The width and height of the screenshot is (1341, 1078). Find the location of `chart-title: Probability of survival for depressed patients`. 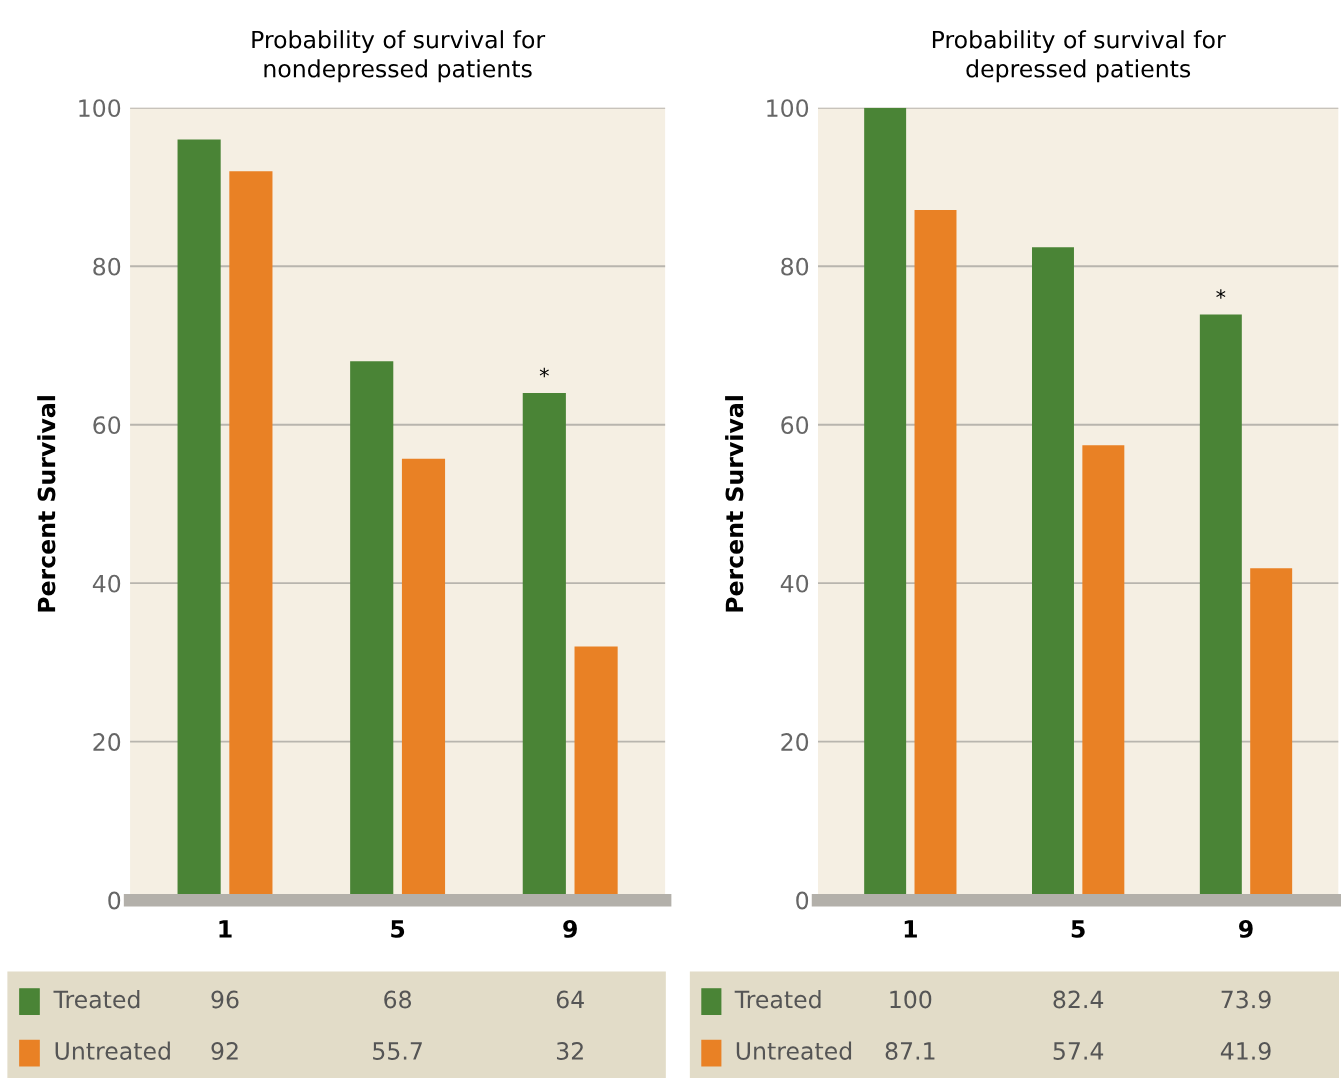

chart-title: Probability of survival for depressed patients is located at coordinates (1079, 56).